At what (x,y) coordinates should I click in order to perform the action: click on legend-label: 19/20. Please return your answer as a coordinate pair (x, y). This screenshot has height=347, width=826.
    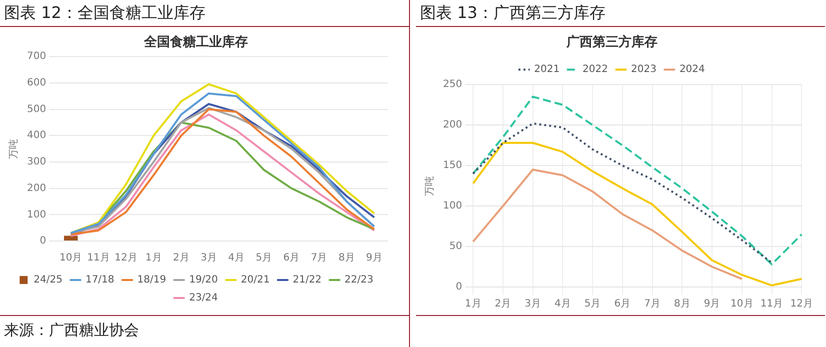
    Looking at the image, I should click on (203, 280).